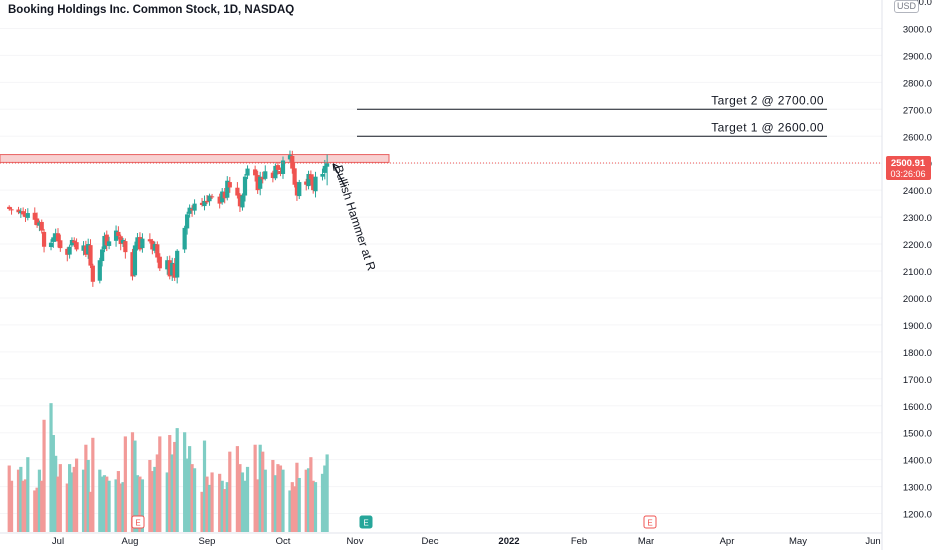 The width and height of the screenshot is (932, 555). What do you see at coordinates (908, 167) in the screenshot?
I see `price-tag` at bounding box center [908, 167].